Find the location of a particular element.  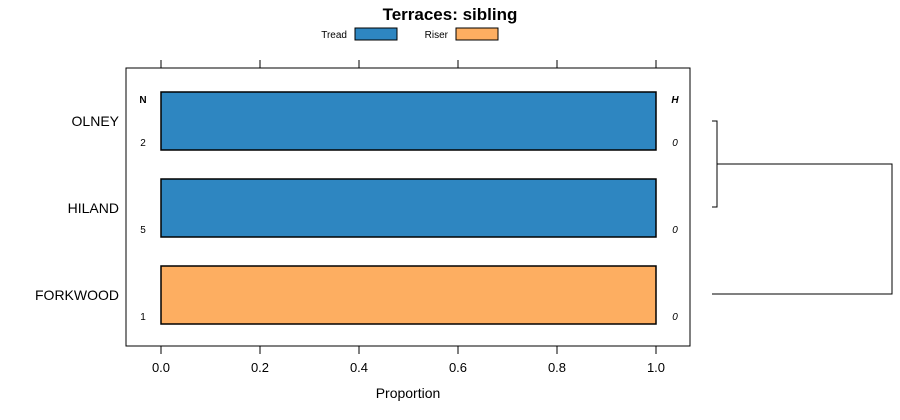

x-tick-label: 1.0 is located at coordinates (656, 367).